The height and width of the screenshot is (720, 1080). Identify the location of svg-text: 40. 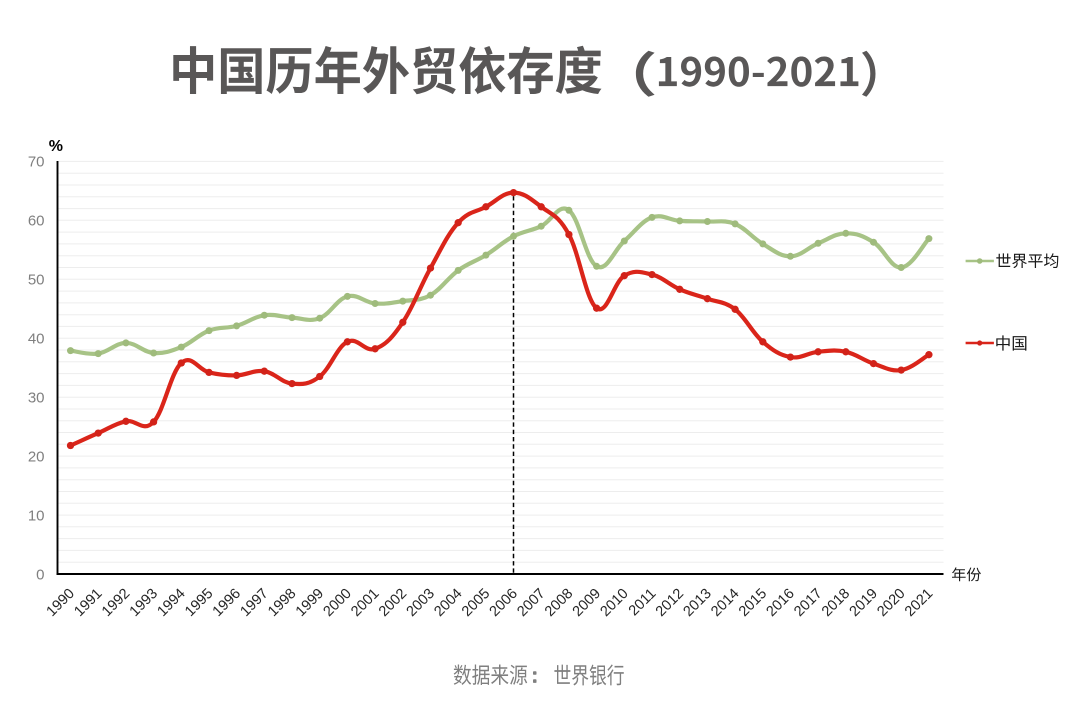
(36, 339).